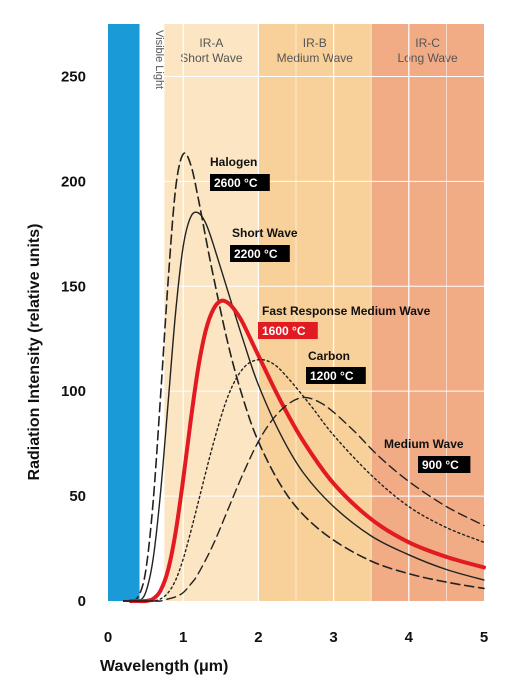 This screenshot has height=700, width=532. Describe the element at coordinates (77, 496) in the screenshot. I see `y-tick-label-50: 50` at that location.